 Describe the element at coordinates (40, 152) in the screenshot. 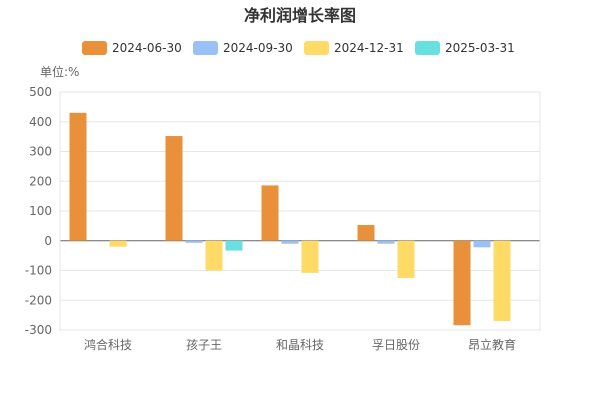

I see `y-tick-label: 300` at that location.